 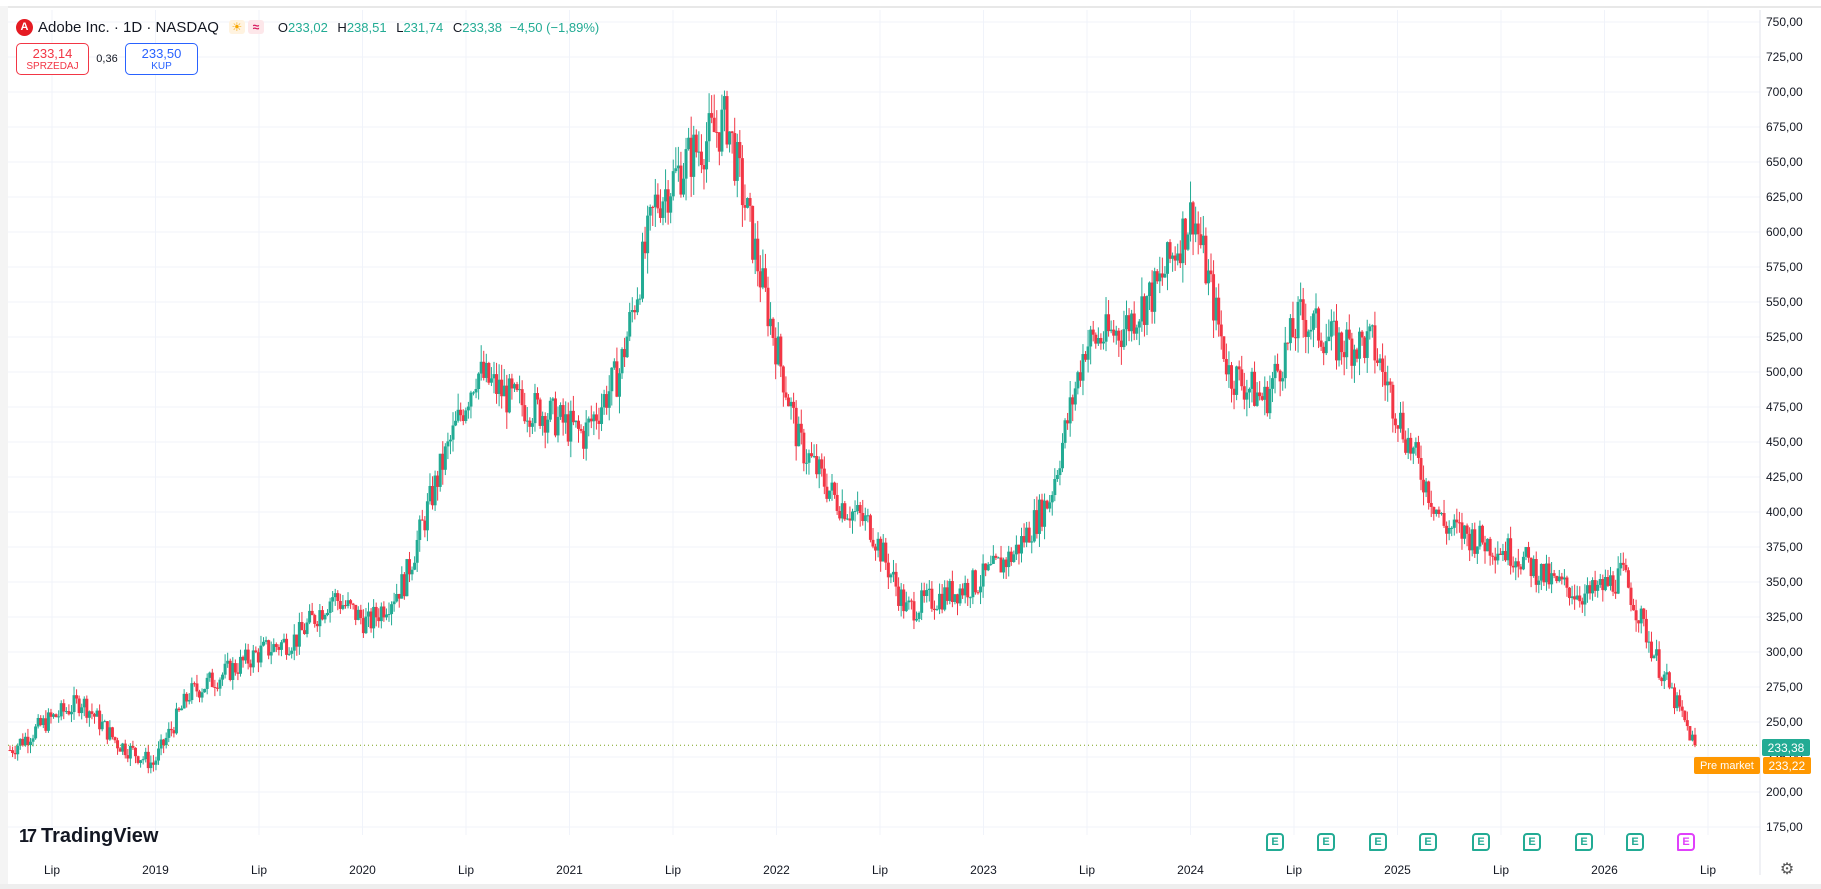 What do you see at coordinates (255, 27) in the screenshot?
I see `wave-icon: ≈` at bounding box center [255, 27].